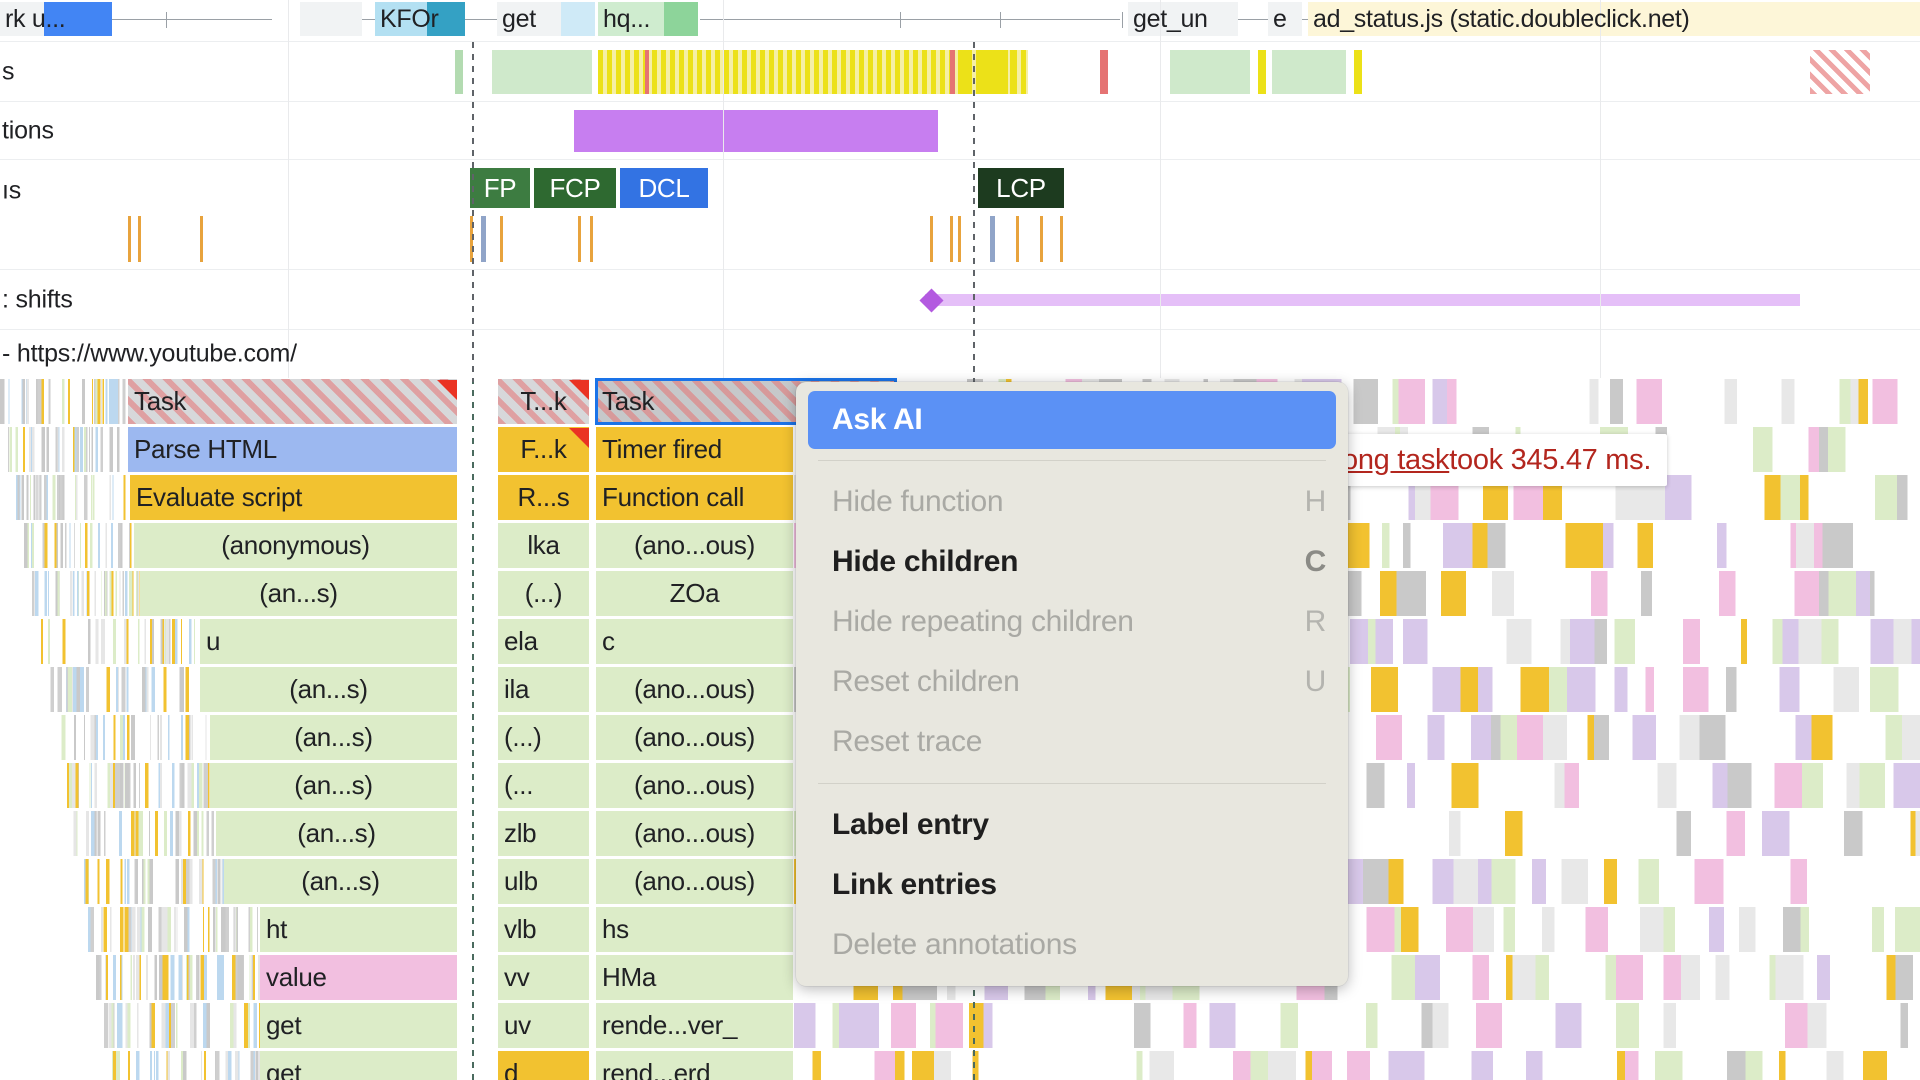 The height and width of the screenshot is (1080, 1920). I want to click on selection-end-marker, so click(974, 212).